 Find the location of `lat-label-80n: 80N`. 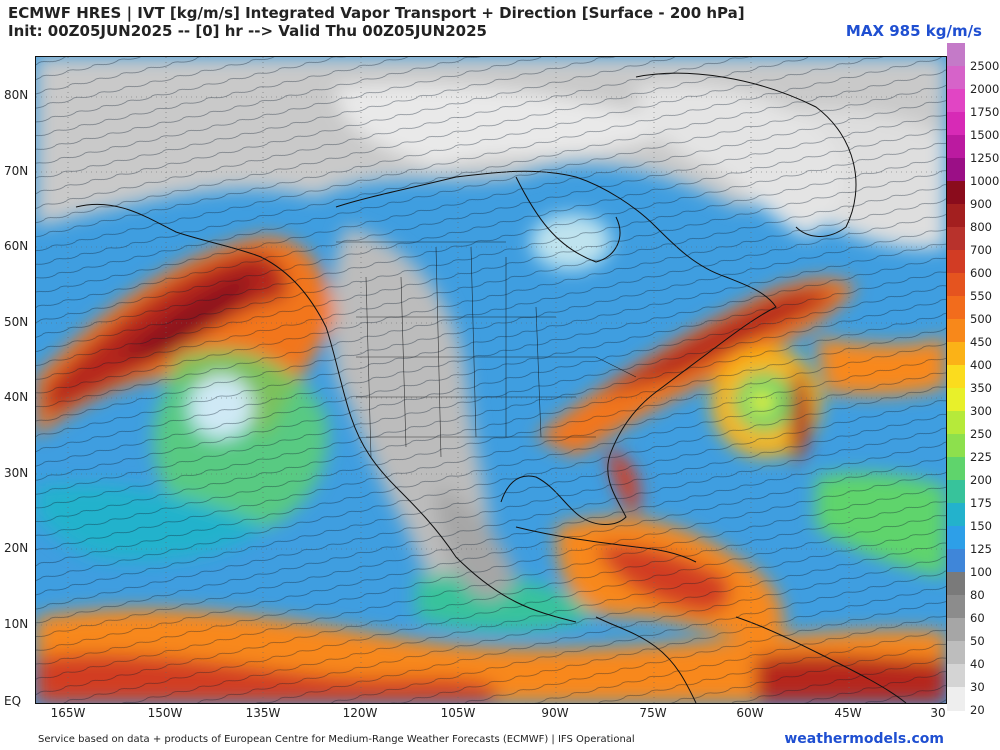

lat-label-80n: 80N is located at coordinates (16, 95).